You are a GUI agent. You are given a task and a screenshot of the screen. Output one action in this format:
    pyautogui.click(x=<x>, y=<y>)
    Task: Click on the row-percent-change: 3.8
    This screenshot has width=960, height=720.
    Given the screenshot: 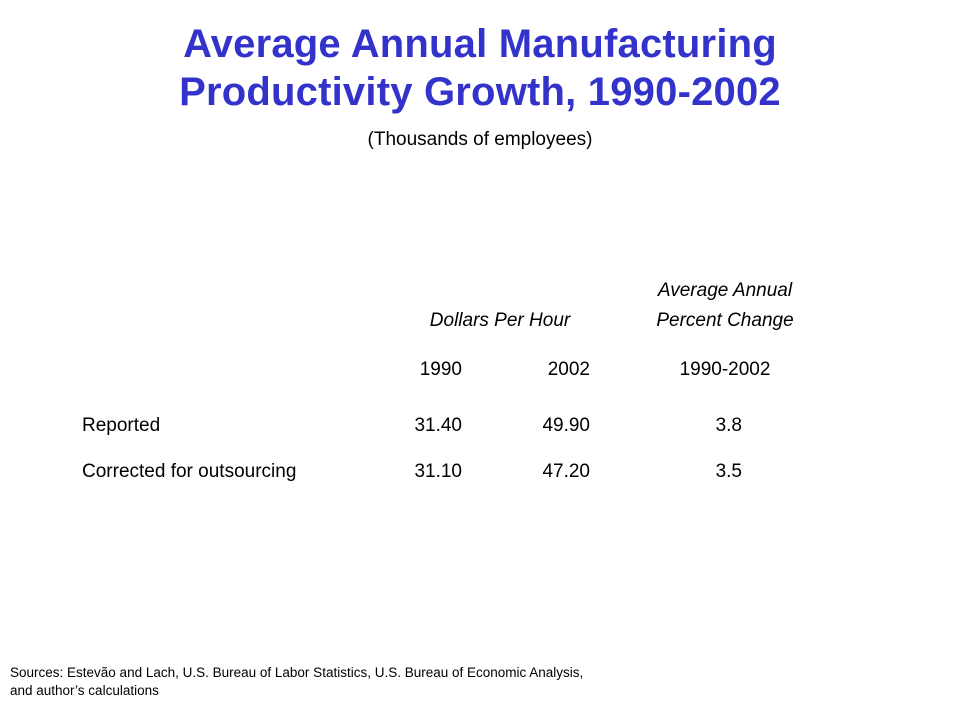 What is the action you would take?
    pyautogui.click(x=728, y=425)
    